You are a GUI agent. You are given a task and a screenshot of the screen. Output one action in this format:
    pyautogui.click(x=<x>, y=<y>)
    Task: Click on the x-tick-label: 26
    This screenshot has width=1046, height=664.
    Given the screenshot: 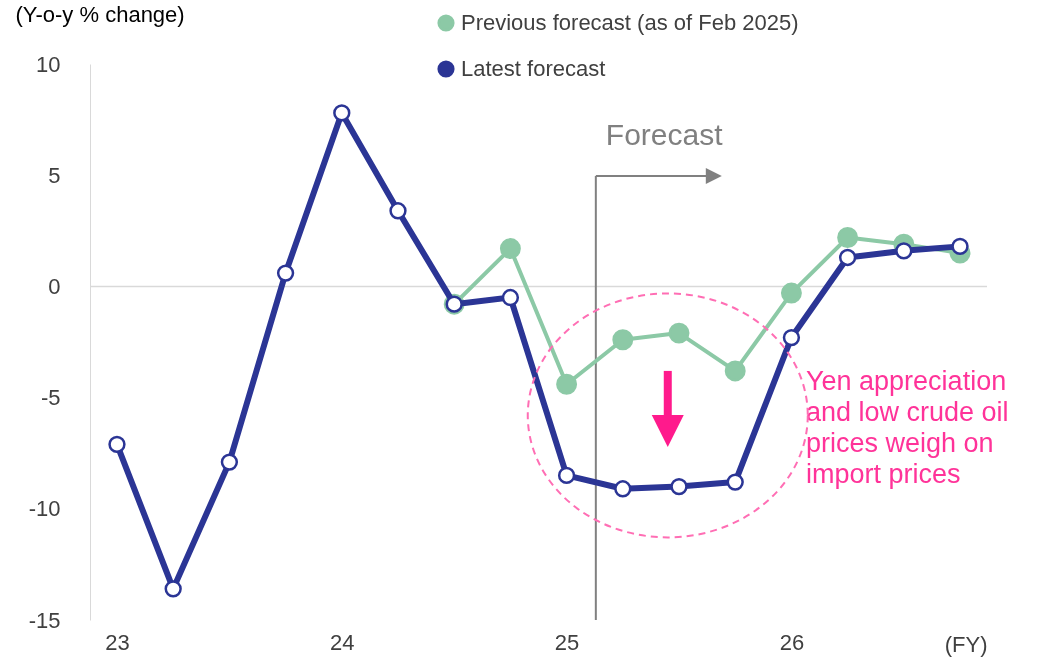 What is the action you would take?
    pyautogui.click(x=792, y=642)
    